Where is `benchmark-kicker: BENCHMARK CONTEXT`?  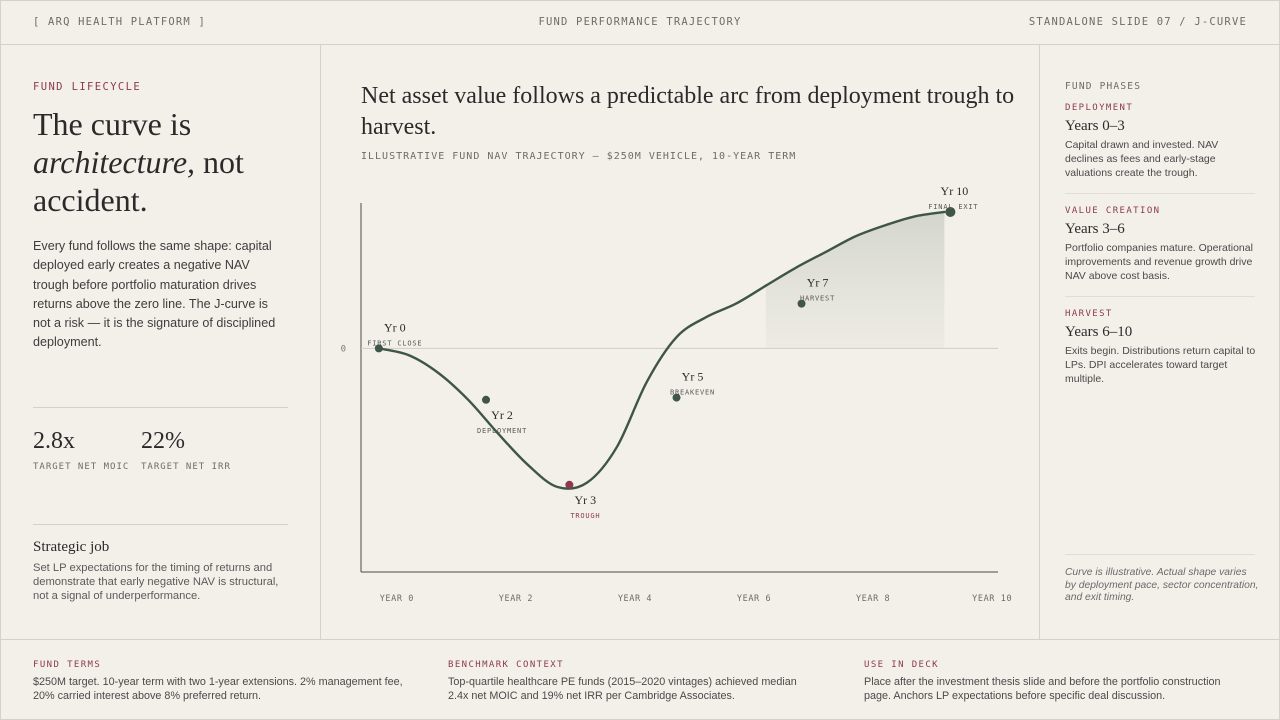 benchmark-kicker: BENCHMARK CONTEXT is located at coordinates (506, 665).